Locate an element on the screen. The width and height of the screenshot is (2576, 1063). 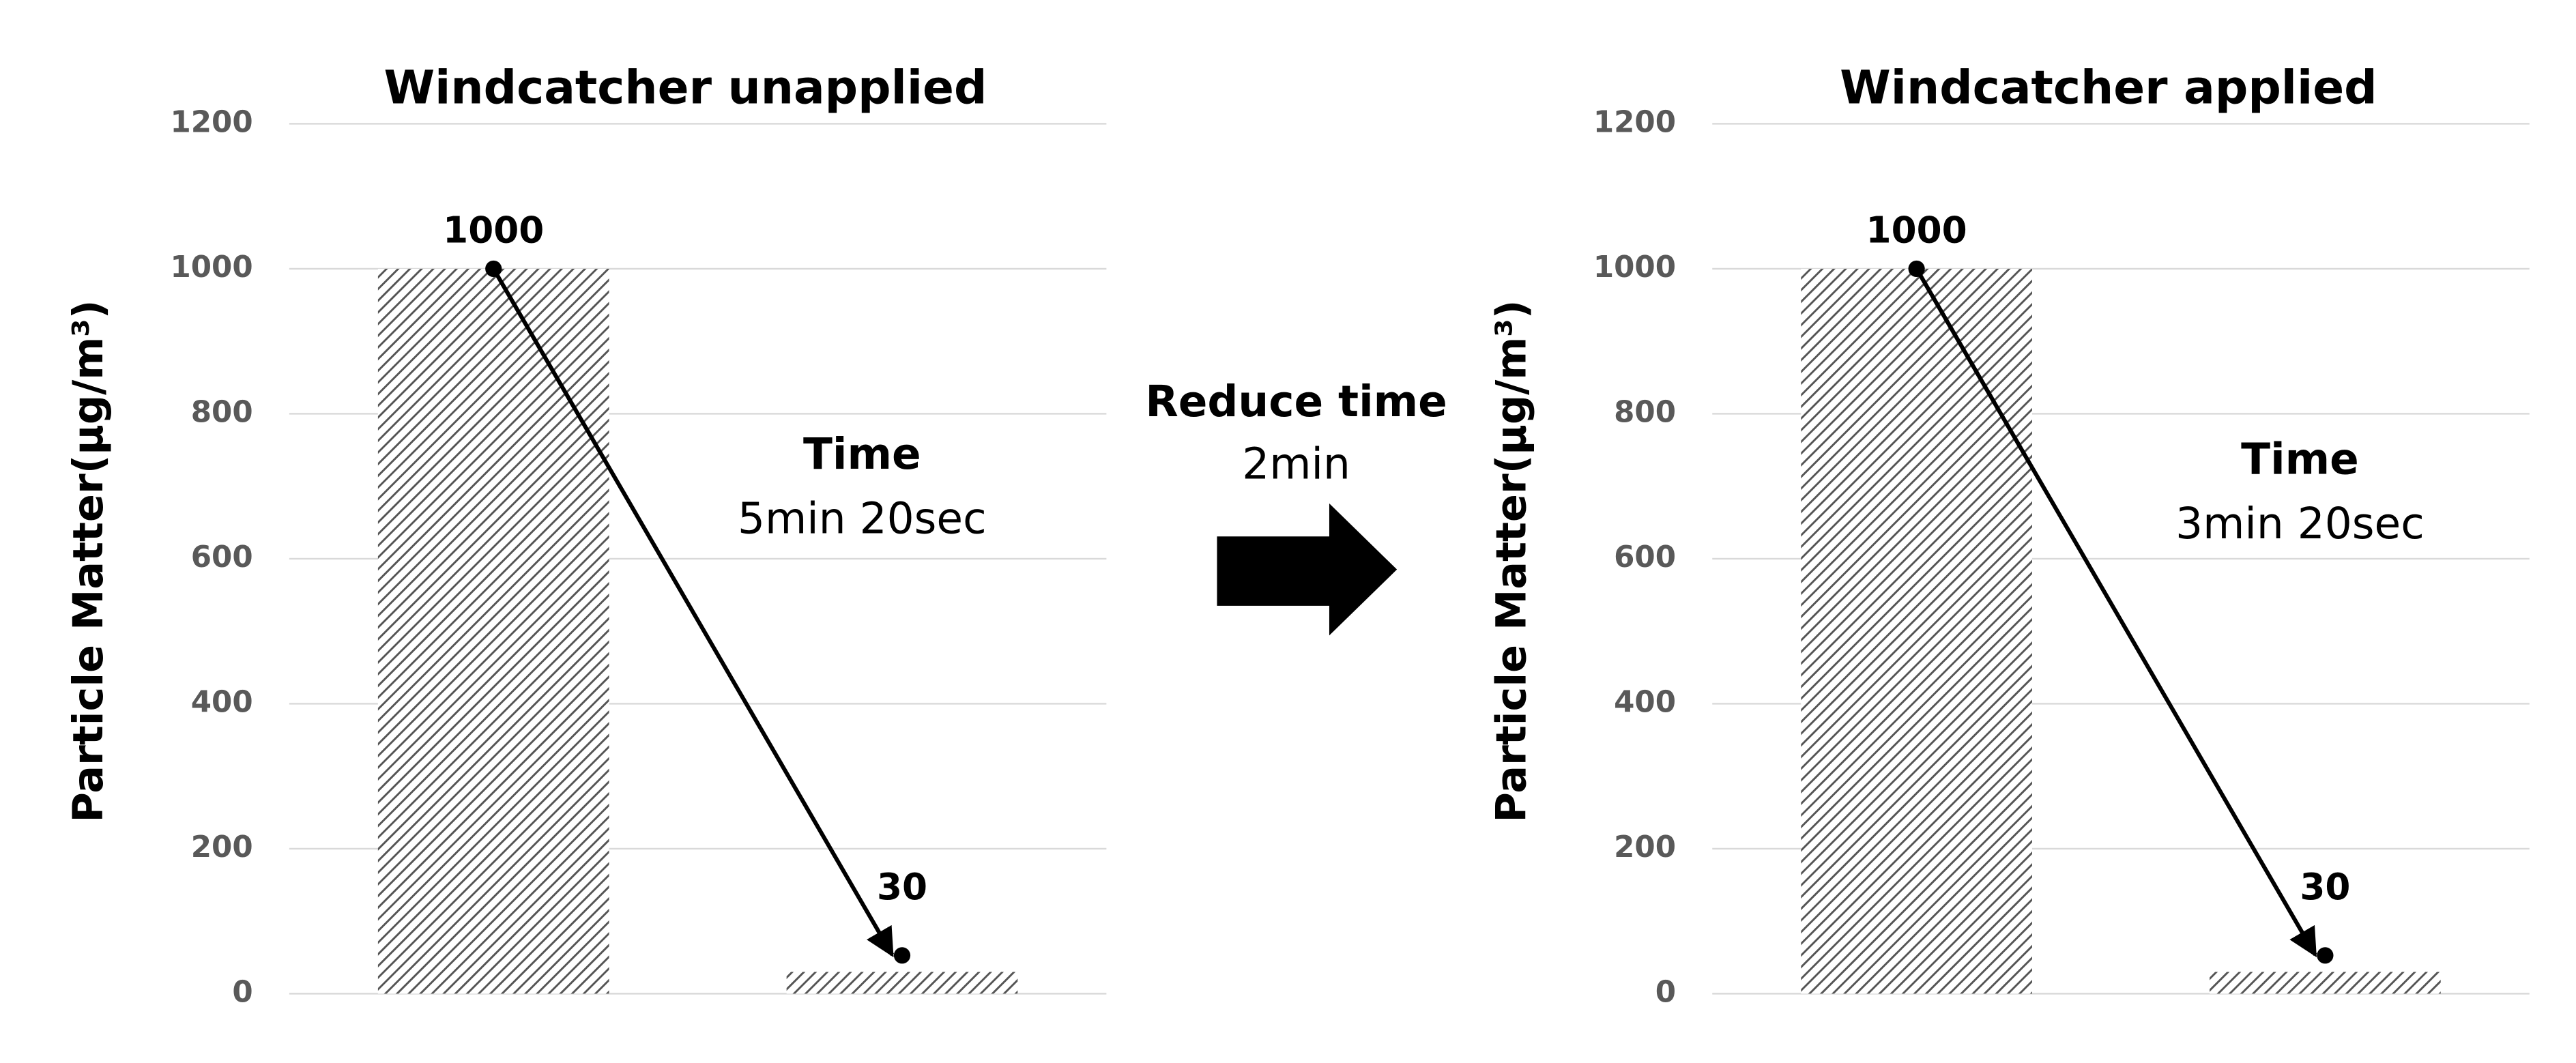
annotation: 3min 20sec is located at coordinates (2300, 524).